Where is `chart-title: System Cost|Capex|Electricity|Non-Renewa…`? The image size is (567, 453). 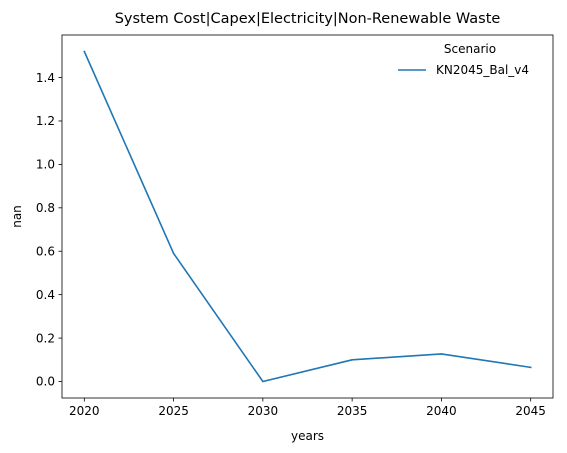 chart-title: System Cost|Capex|Electricity|Non-Renewa… is located at coordinates (308, 19).